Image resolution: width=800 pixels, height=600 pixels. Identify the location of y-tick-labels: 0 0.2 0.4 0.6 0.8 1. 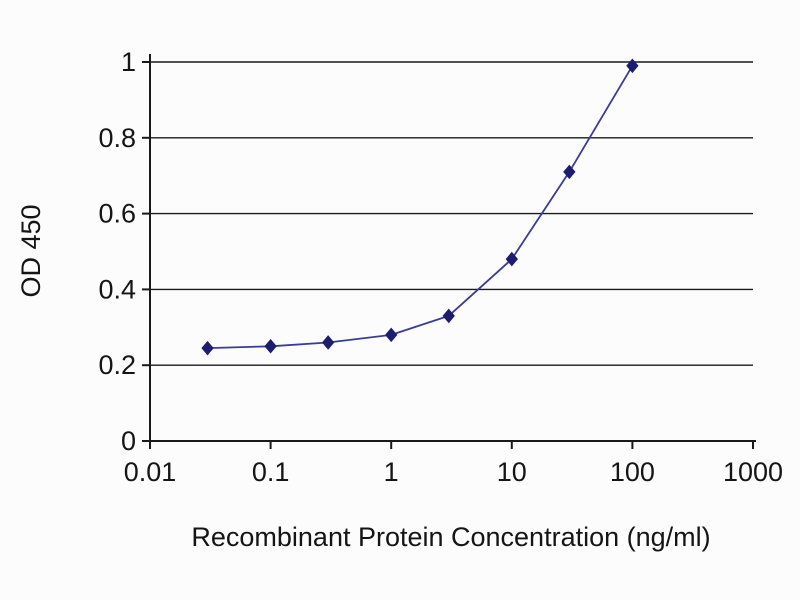
(117, 251).